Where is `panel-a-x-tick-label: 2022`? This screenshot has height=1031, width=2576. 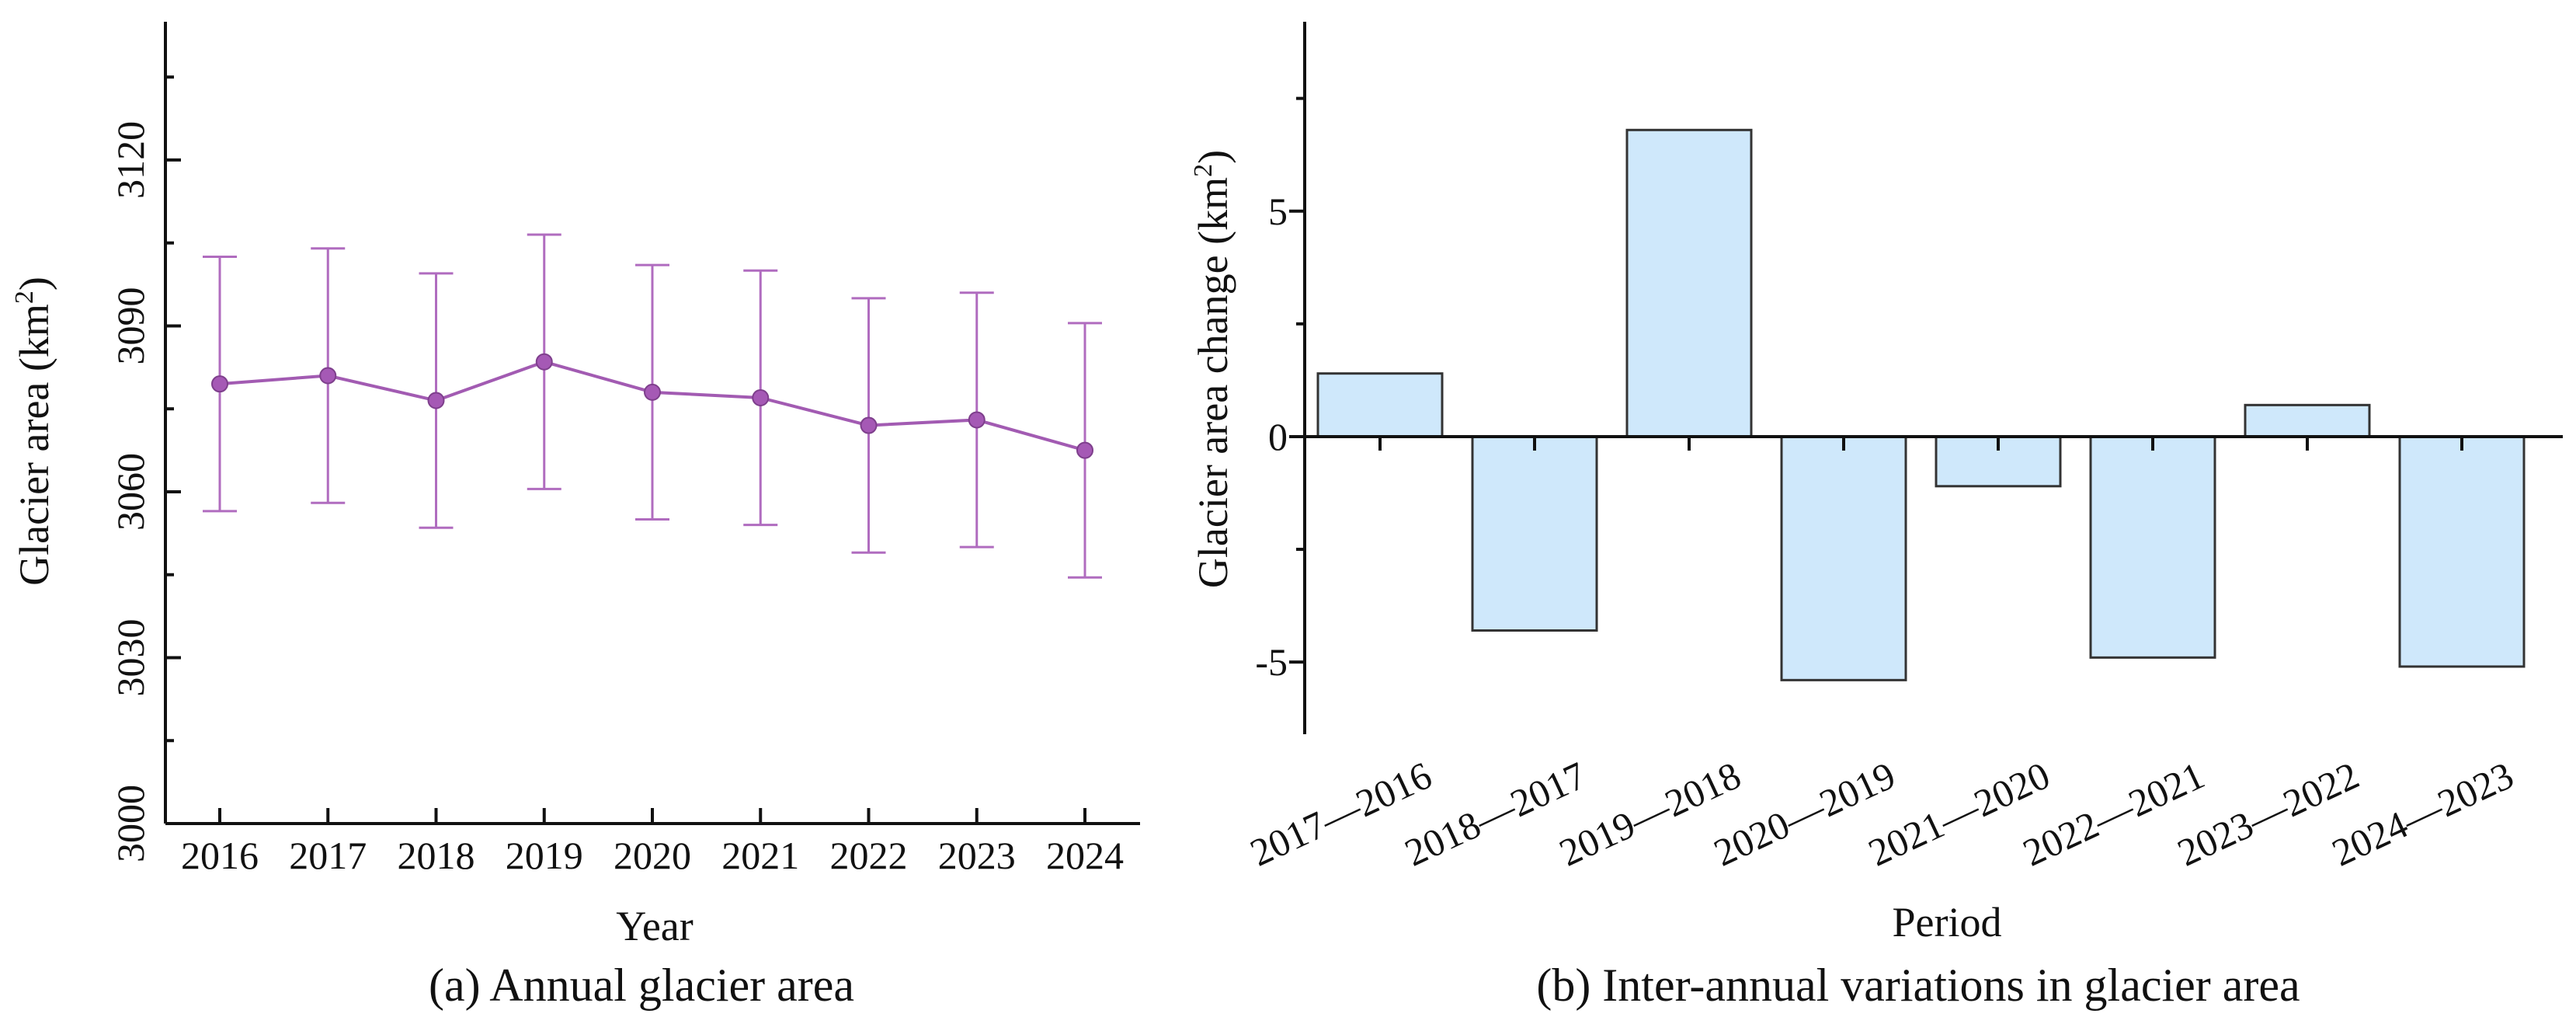
panel-a-x-tick-label: 2022 is located at coordinates (869, 856).